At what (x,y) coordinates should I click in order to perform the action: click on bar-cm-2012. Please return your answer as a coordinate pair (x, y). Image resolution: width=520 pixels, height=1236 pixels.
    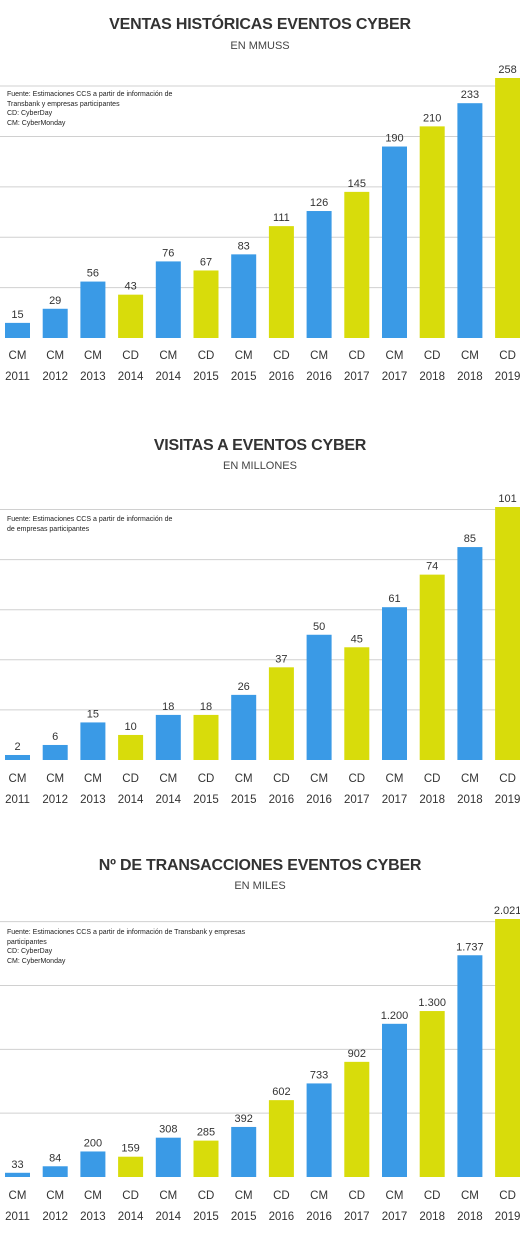
    Looking at the image, I should click on (55, 1171).